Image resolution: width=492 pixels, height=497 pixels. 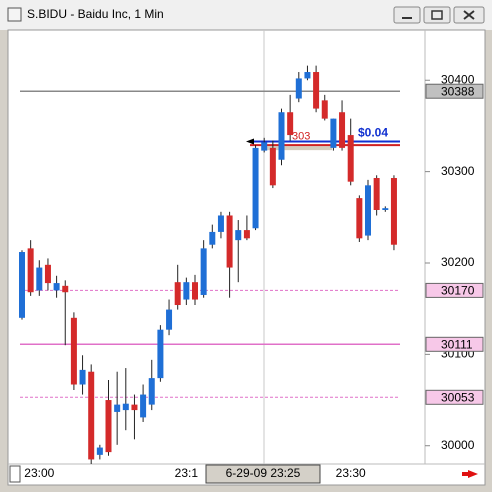 I want to click on price-label: 30170, so click(x=458, y=291).